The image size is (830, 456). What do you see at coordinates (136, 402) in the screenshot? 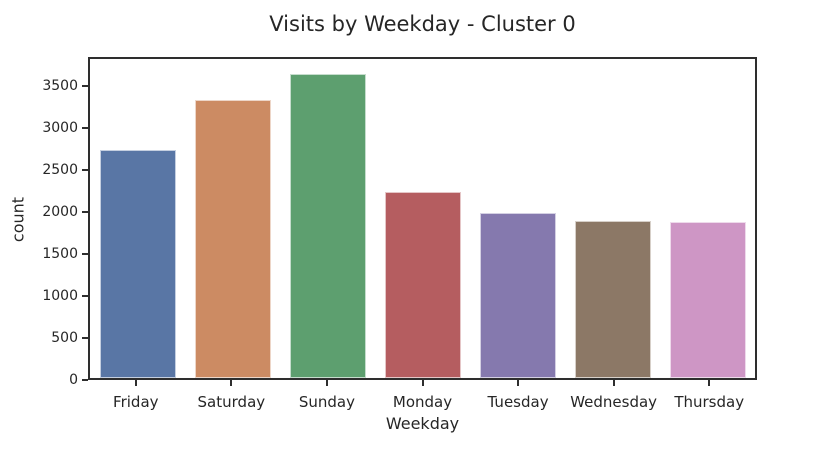
I see `x-tick-label-friday: Friday` at bounding box center [136, 402].